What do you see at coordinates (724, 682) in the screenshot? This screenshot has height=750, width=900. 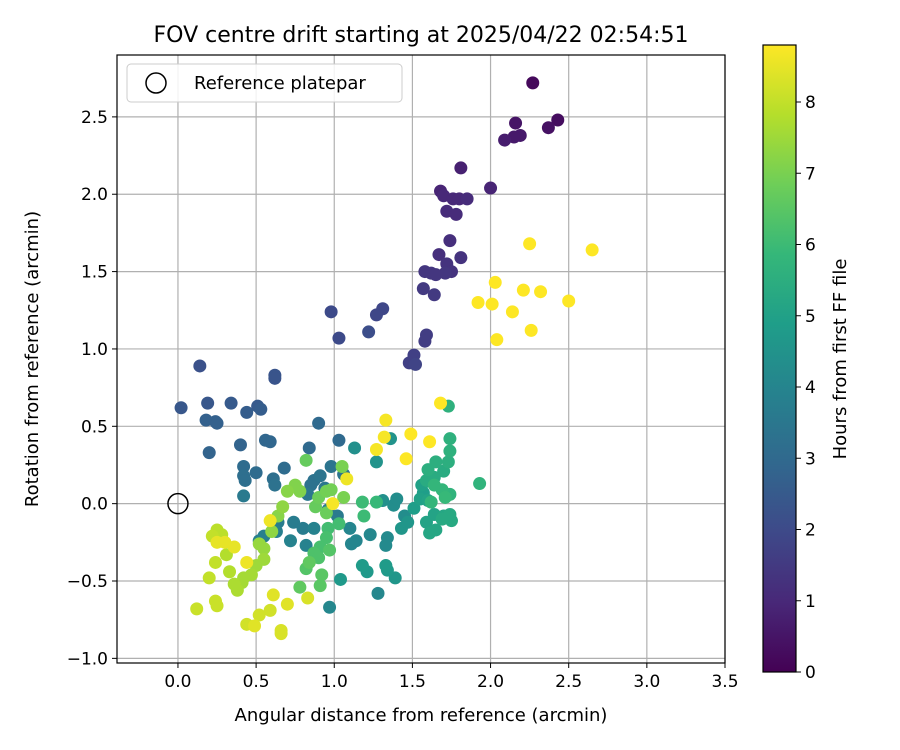 I see `x-tick-label: 3.5` at bounding box center [724, 682].